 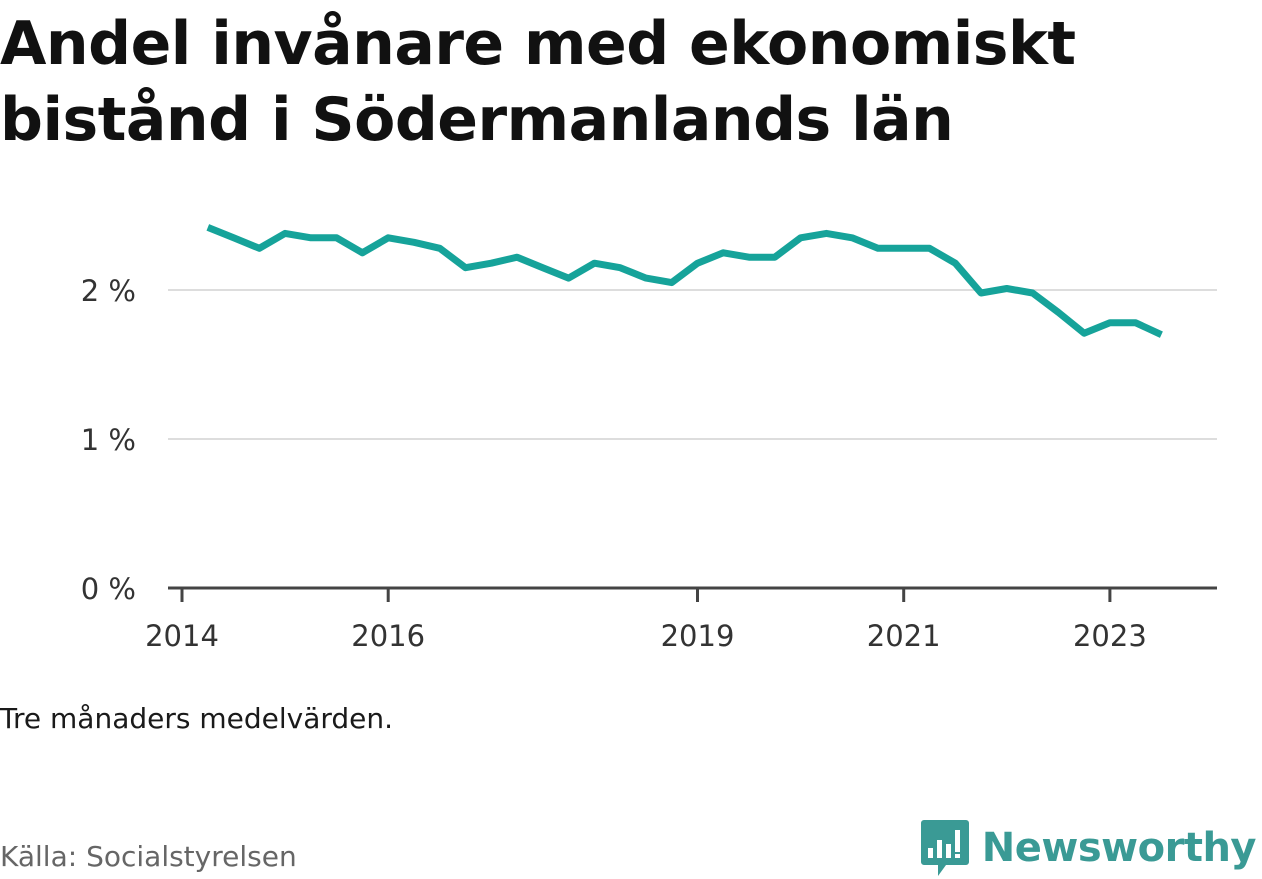 I want to click on brand-logo: Newsworthy, so click(x=1088, y=848).